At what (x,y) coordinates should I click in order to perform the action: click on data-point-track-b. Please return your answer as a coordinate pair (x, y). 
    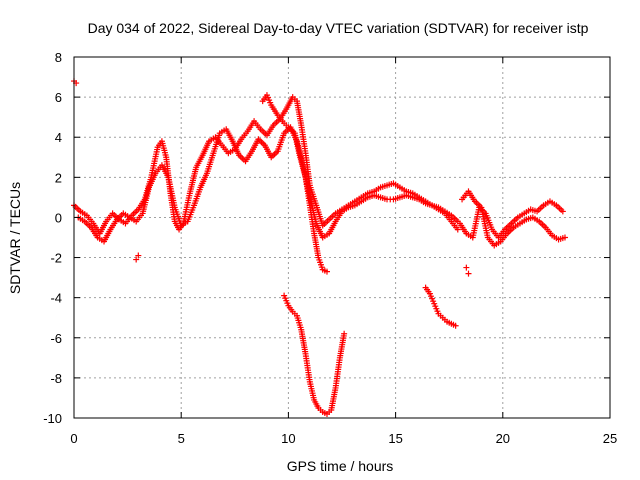
    Looking at the image, I should click on (457, 229).